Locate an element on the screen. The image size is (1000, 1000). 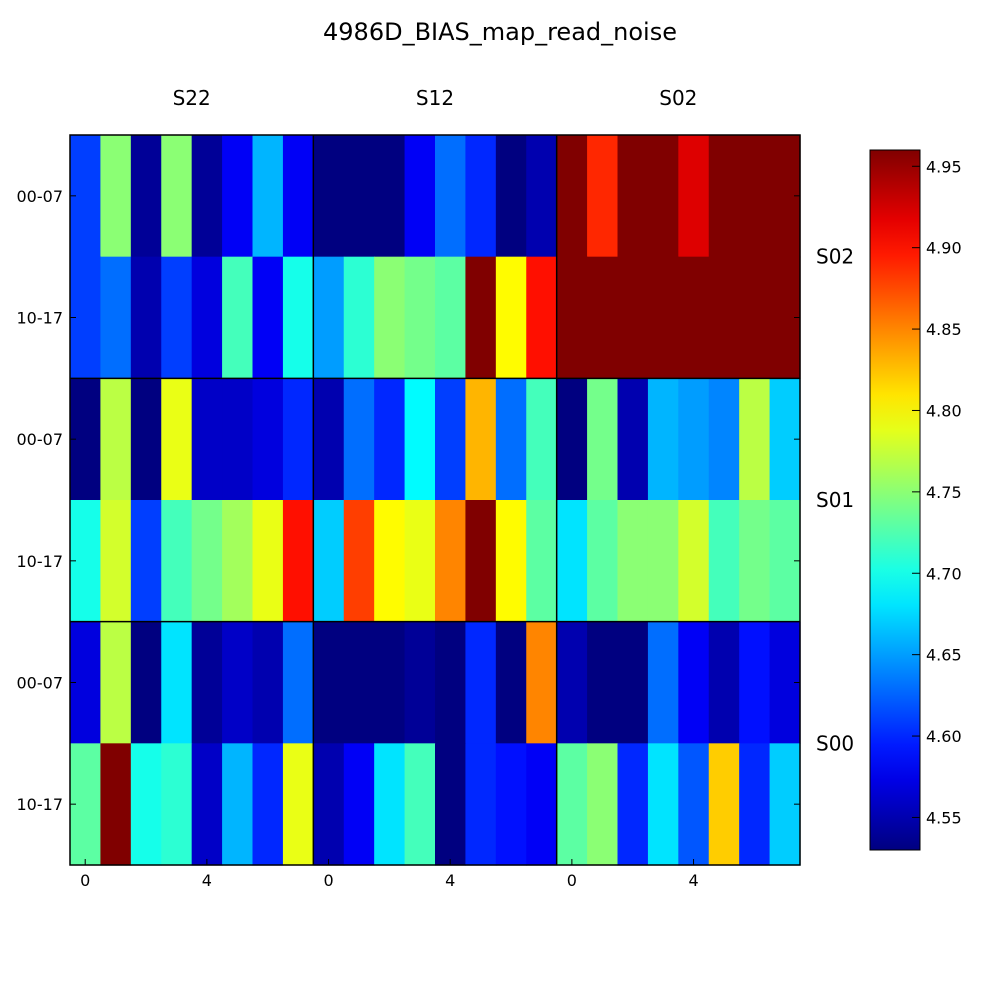
colorbar-tick-label: 4.60 is located at coordinates (944, 736).